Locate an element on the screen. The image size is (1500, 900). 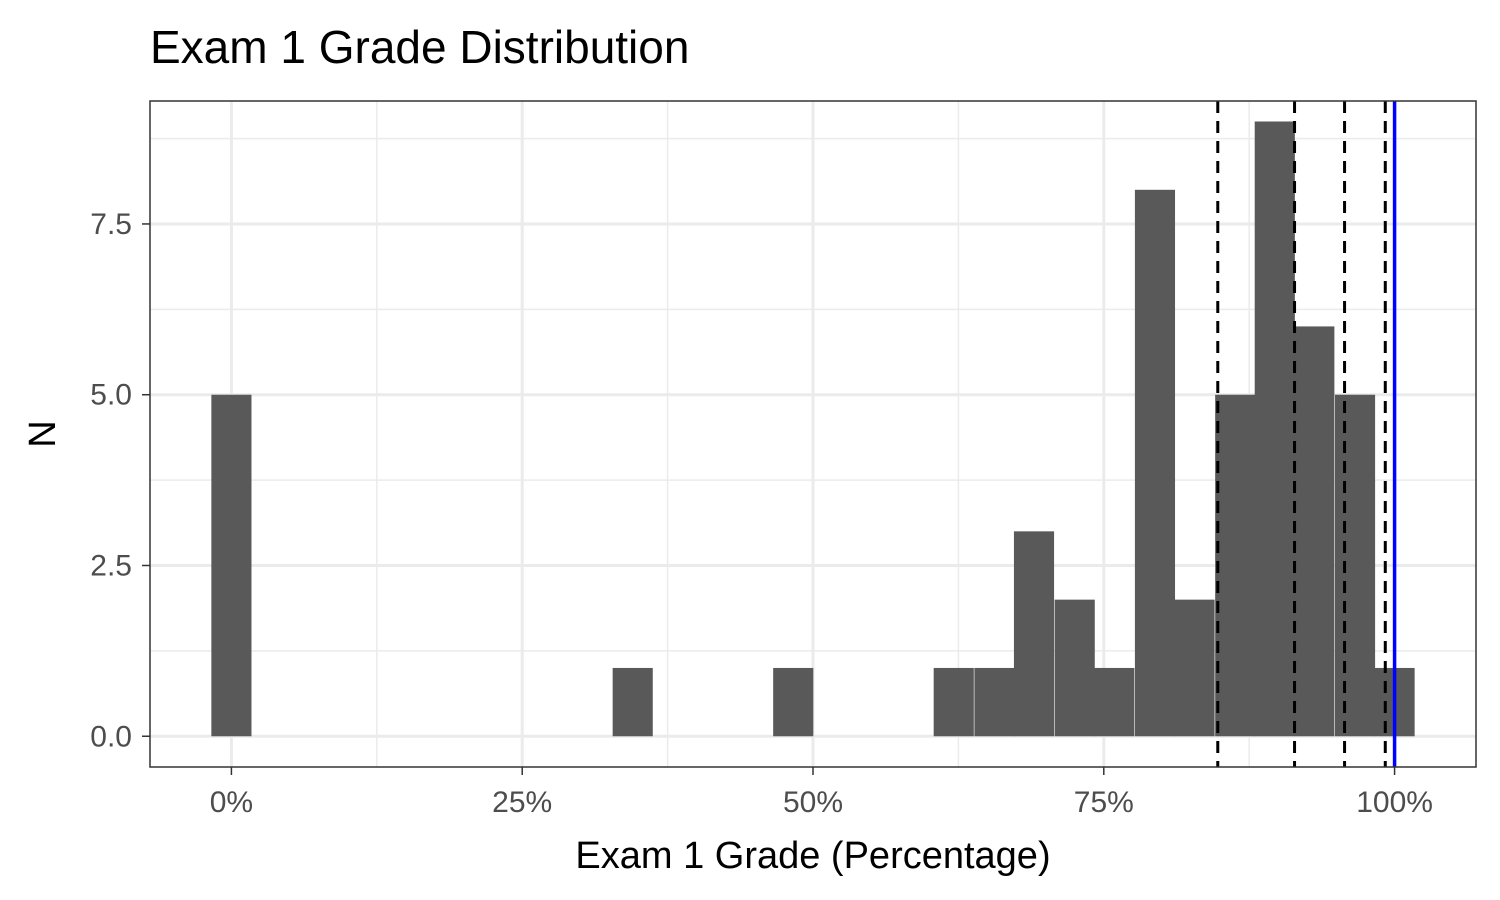
x-tick-label: 100% is located at coordinates (1394, 802).